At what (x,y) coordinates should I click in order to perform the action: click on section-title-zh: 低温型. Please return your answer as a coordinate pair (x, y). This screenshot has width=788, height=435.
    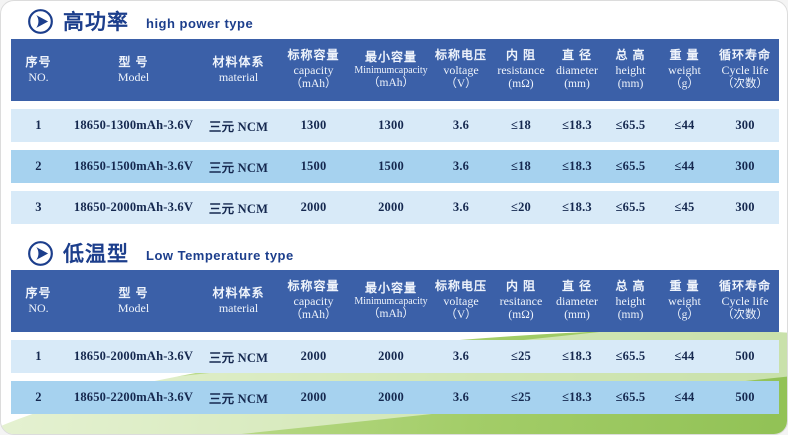
    Looking at the image, I should click on (96, 254).